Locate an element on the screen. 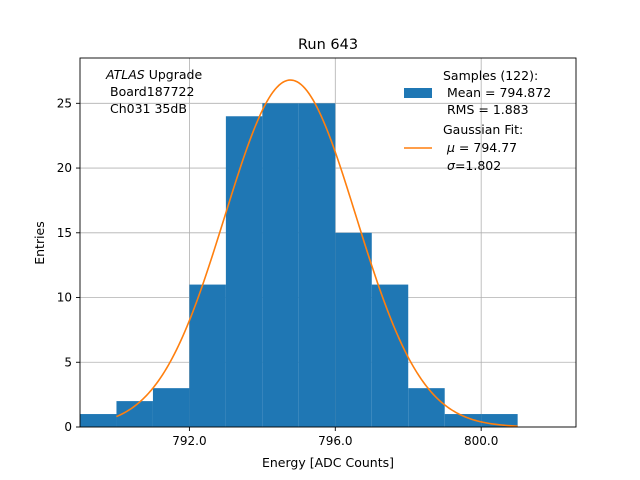 This screenshot has width=640, height=480. experiment-name: ATLAS is located at coordinates (125, 74).